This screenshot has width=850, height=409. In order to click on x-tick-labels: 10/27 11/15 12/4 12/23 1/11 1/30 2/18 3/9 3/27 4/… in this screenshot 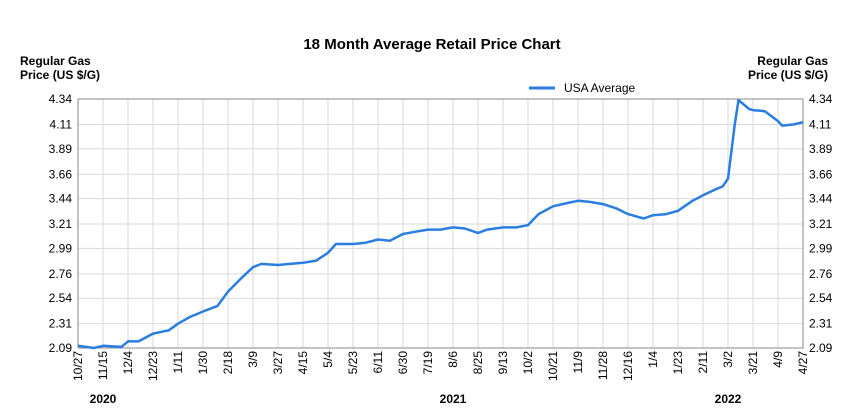, I will do `click(440, 366)`.